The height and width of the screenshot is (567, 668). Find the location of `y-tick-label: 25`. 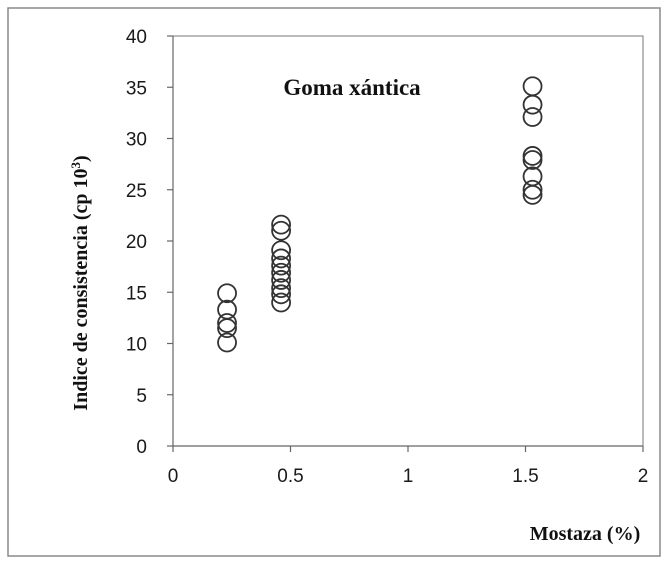

y-tick-label: 25 is located at coordinates (136, 191).